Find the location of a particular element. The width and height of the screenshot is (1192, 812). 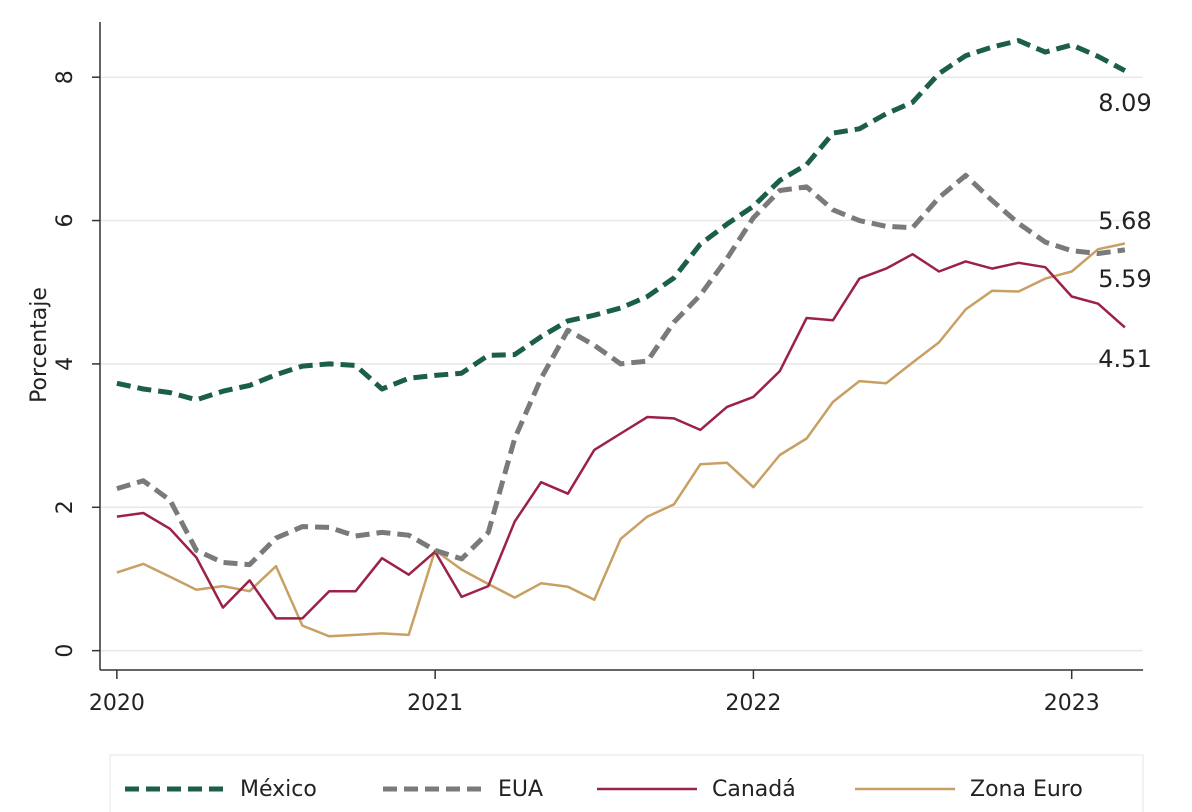

legend-label: EUA is located at coordinates (520, 789).